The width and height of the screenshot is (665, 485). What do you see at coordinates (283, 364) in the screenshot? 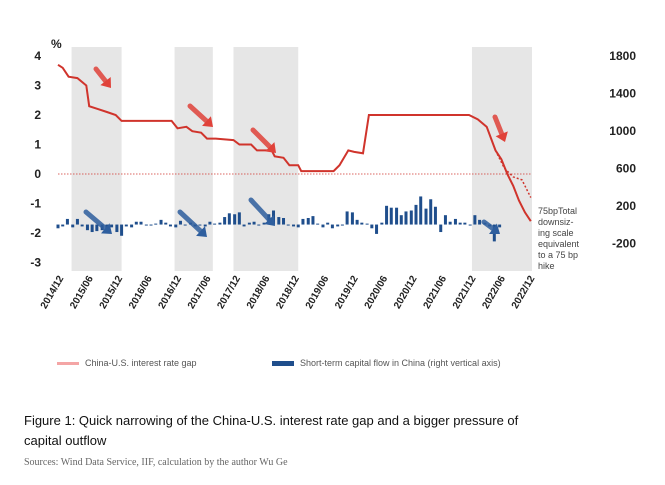
I see `legend-swatch-capital-flow` at bounding box center [283, 364].